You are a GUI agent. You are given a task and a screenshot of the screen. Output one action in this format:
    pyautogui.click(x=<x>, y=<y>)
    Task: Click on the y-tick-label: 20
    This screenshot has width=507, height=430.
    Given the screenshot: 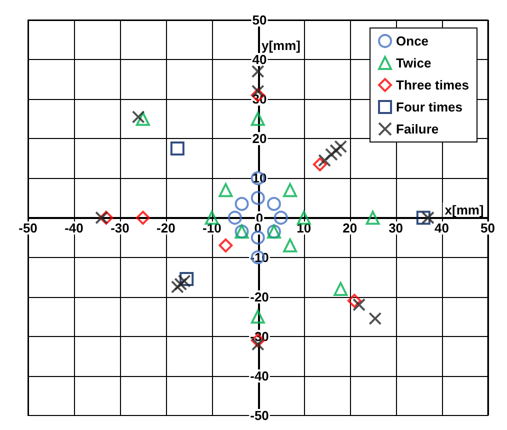 What is the action you would take?
    pyautogui.click(x=259, y=138)
    